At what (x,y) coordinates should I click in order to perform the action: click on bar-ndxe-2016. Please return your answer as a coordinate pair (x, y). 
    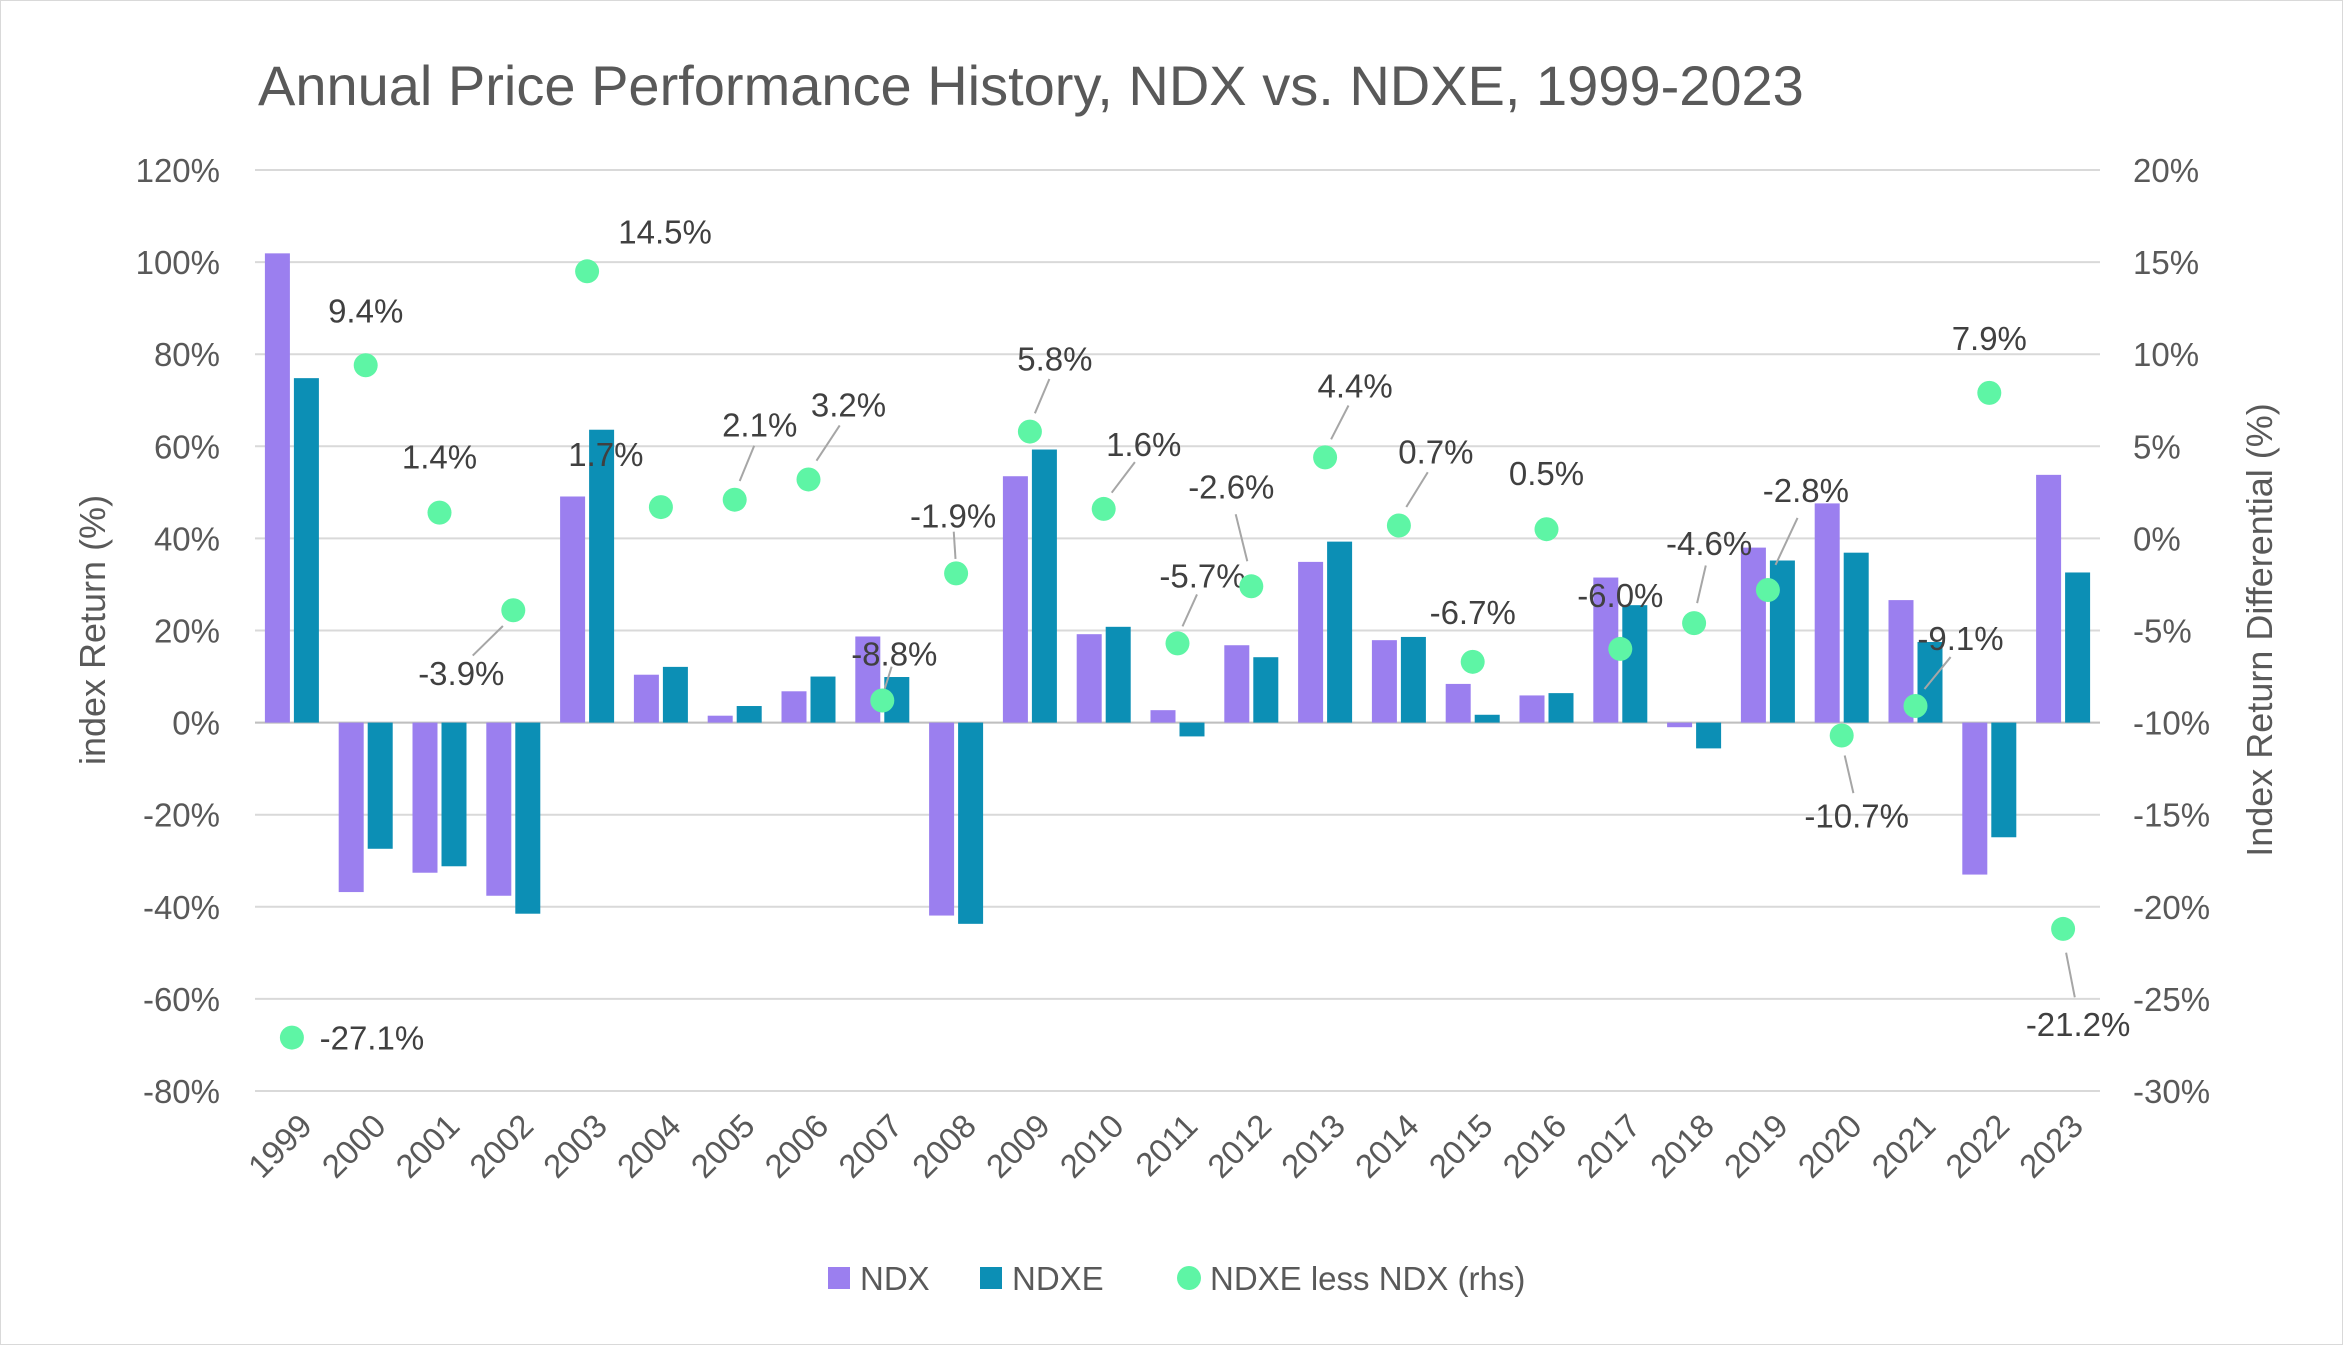
    Looking at the image, I should click on (1561, 708).